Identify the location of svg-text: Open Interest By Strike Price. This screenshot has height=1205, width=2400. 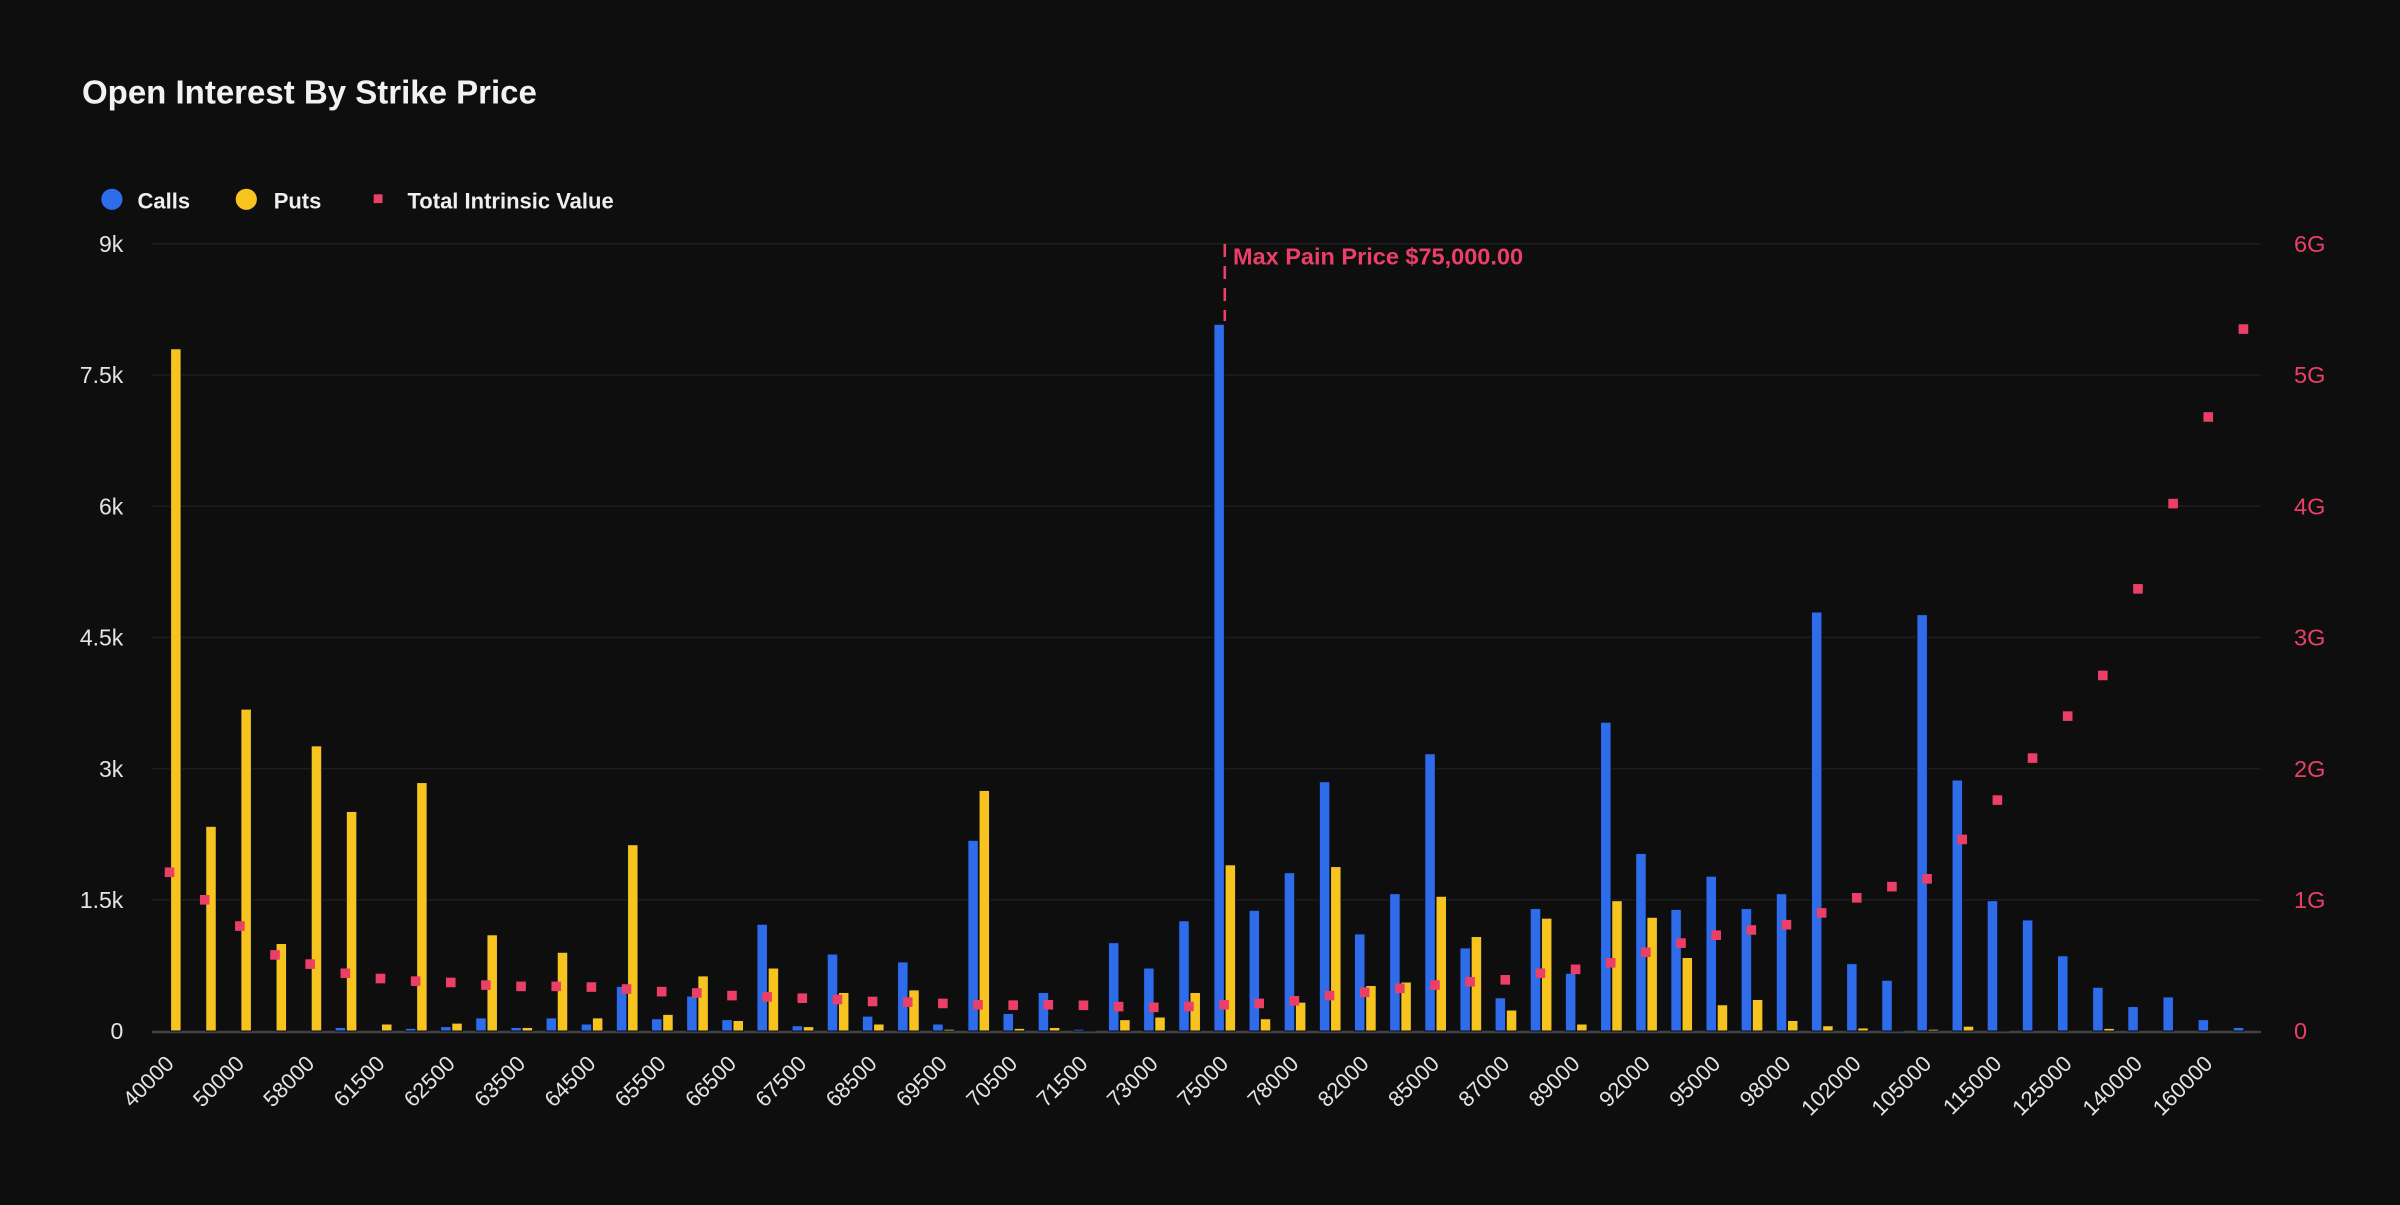
(309, 92).